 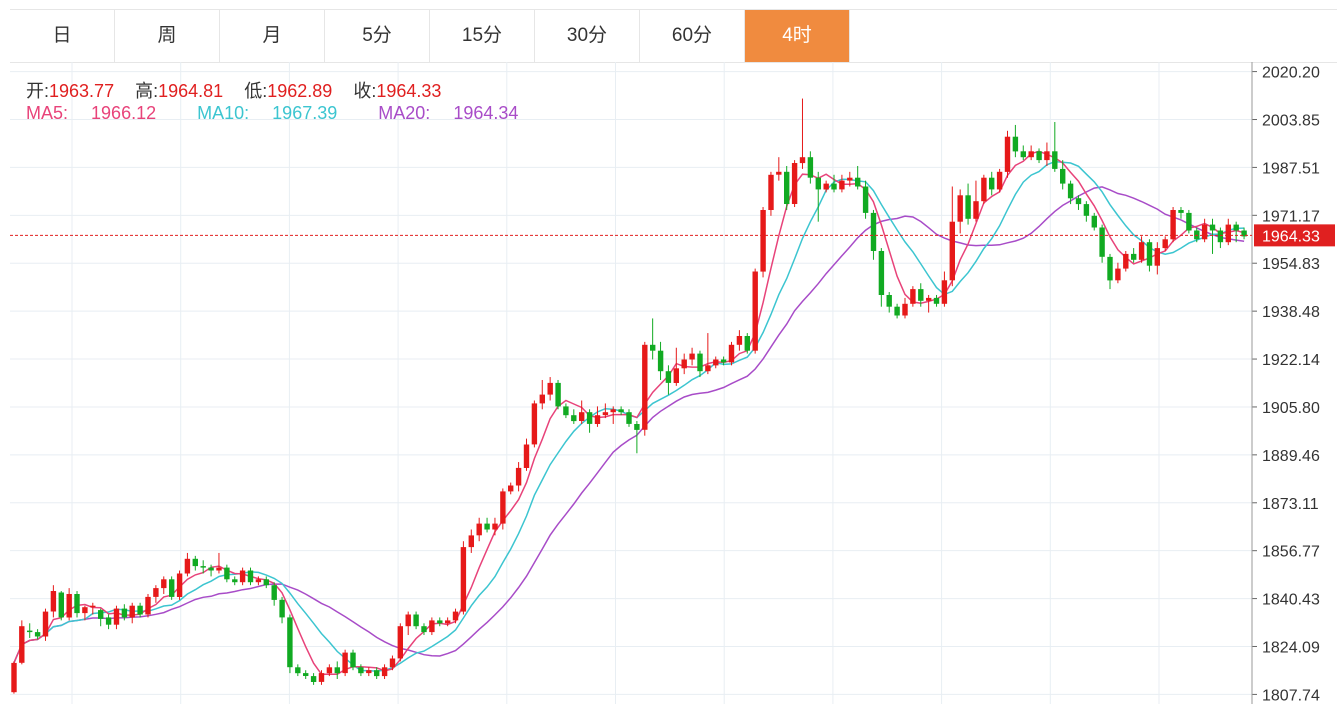 What do you see at coordinates (38, 91) in the screenshot?
I see `open-label: 开:` at bounding box center [38, 91].